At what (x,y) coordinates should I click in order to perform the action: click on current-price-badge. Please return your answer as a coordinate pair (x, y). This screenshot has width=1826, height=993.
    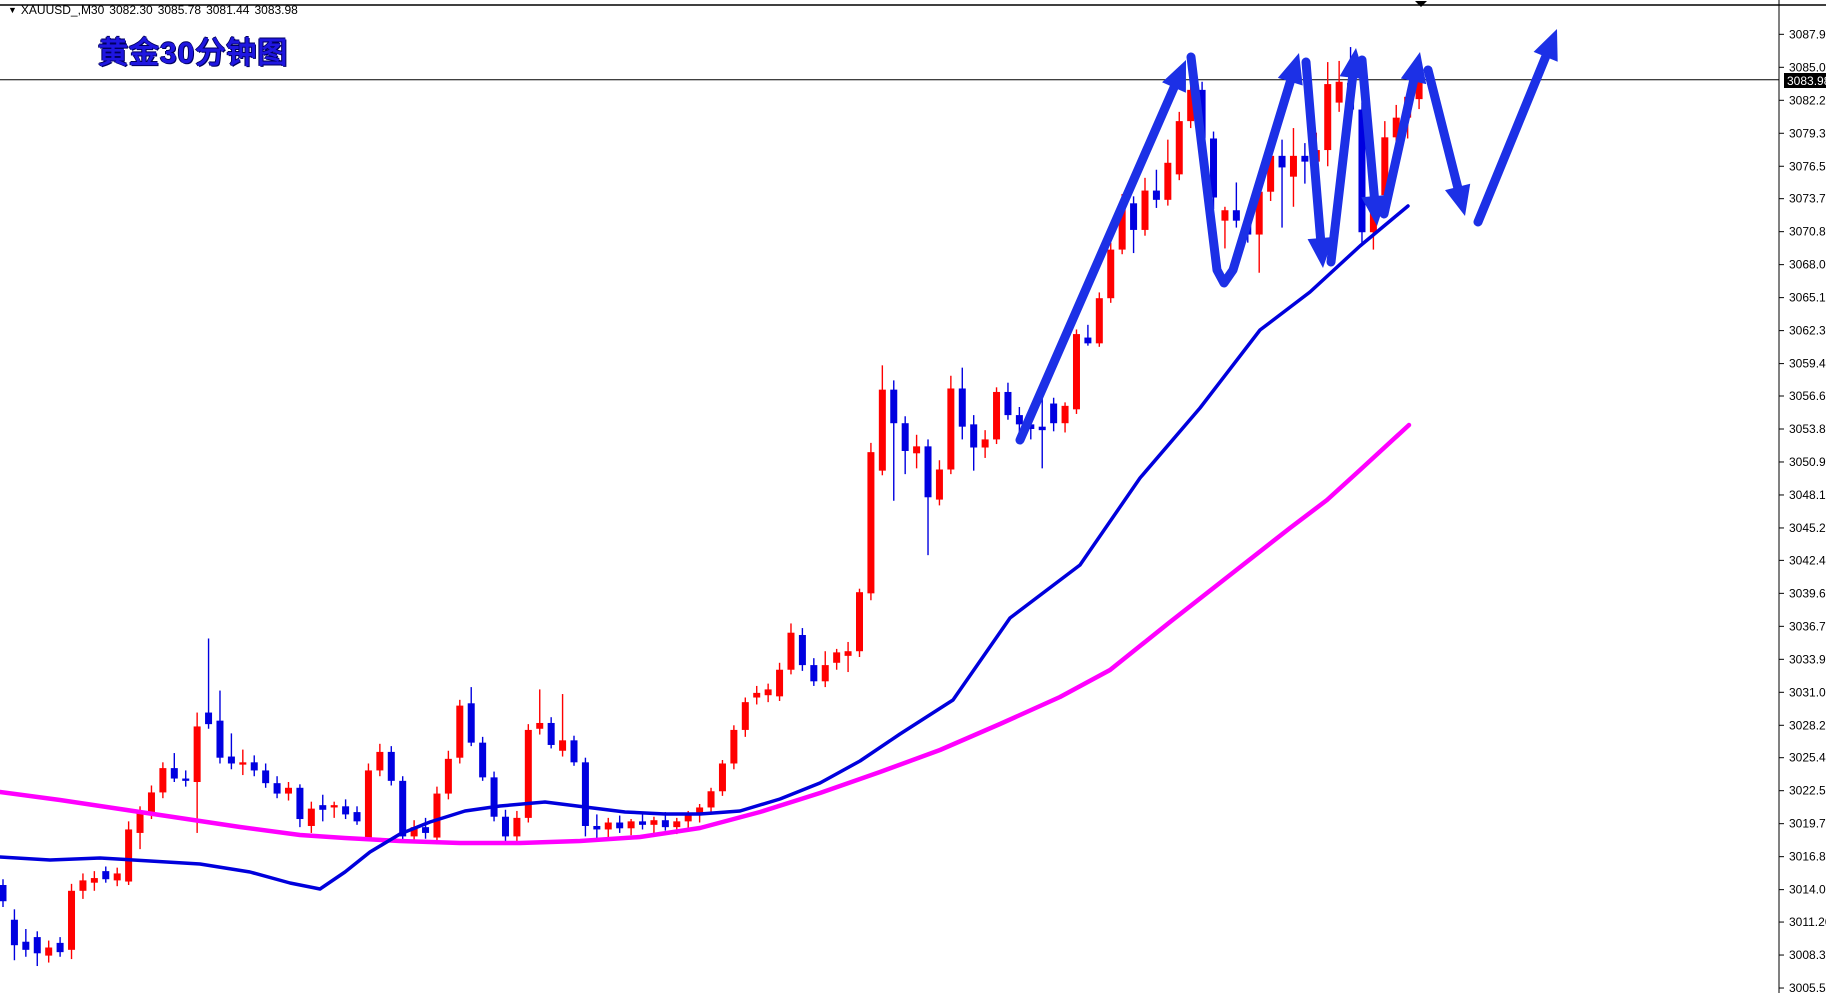
    Looking at the image, I should click on (1805, 80).